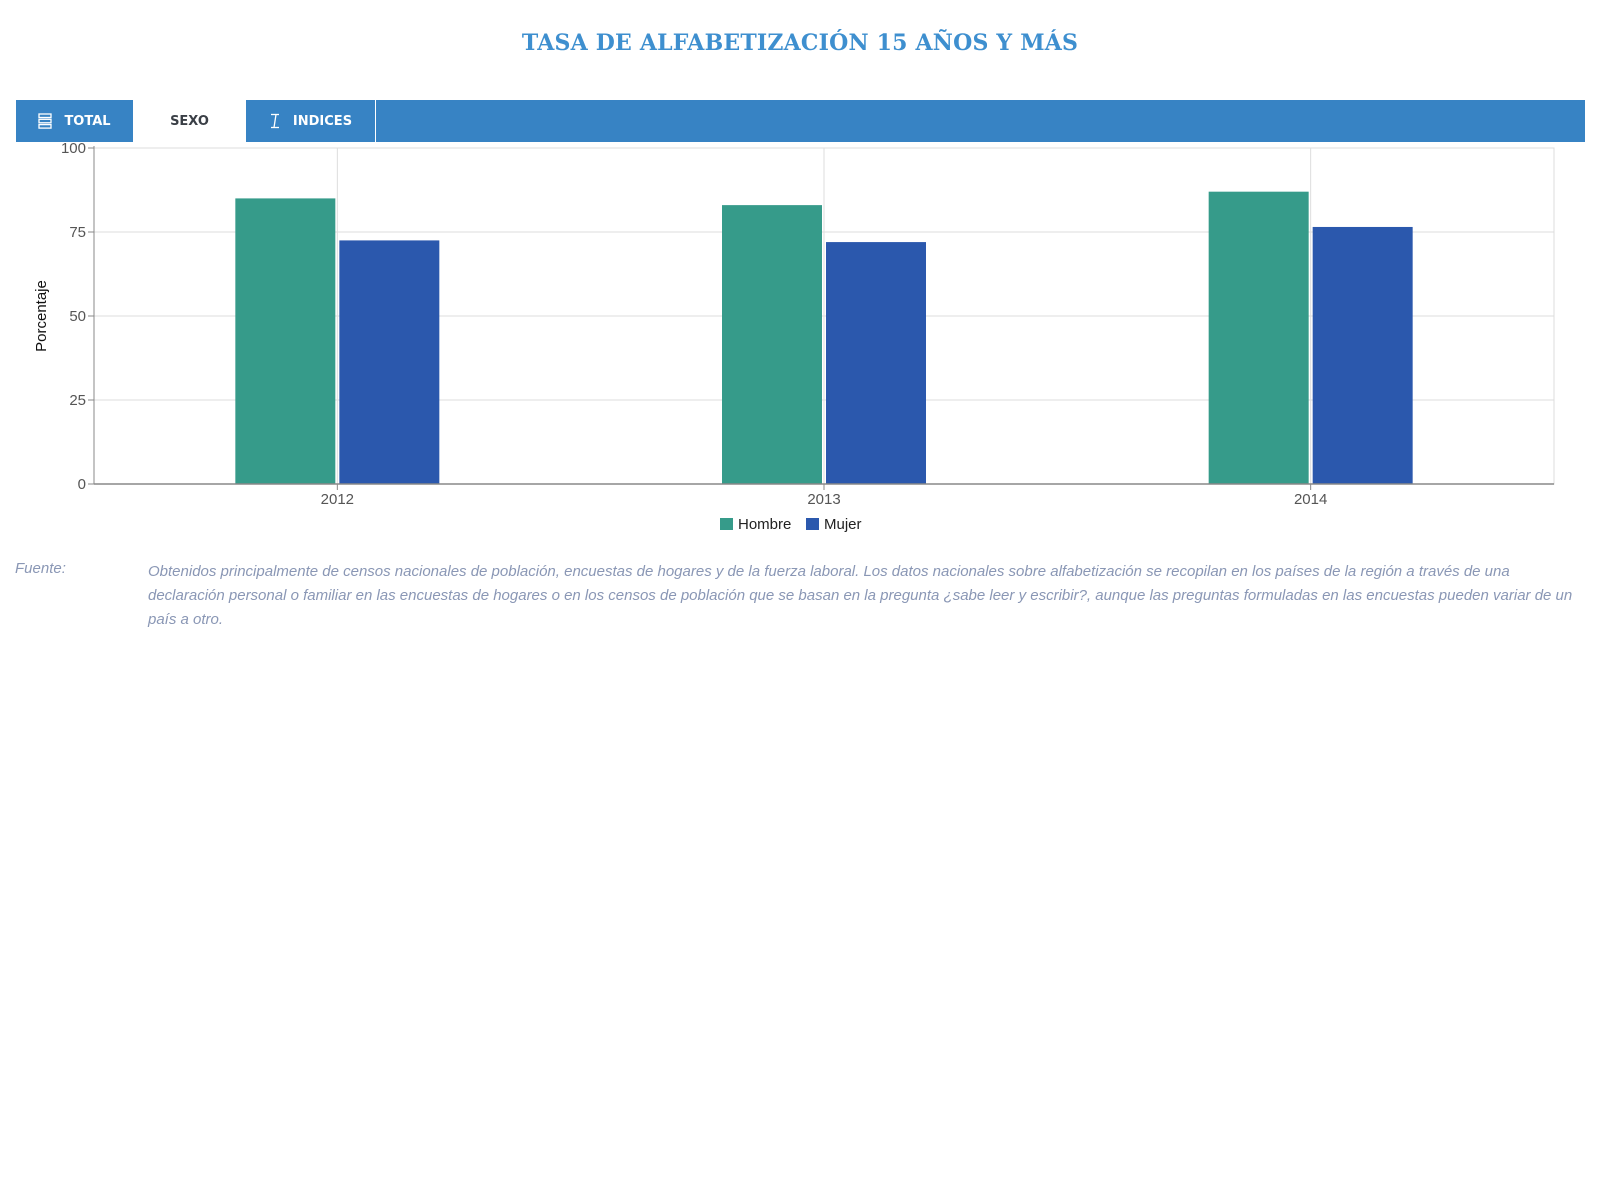  I want to click on y-tick-label: 0, so click(82, 484).